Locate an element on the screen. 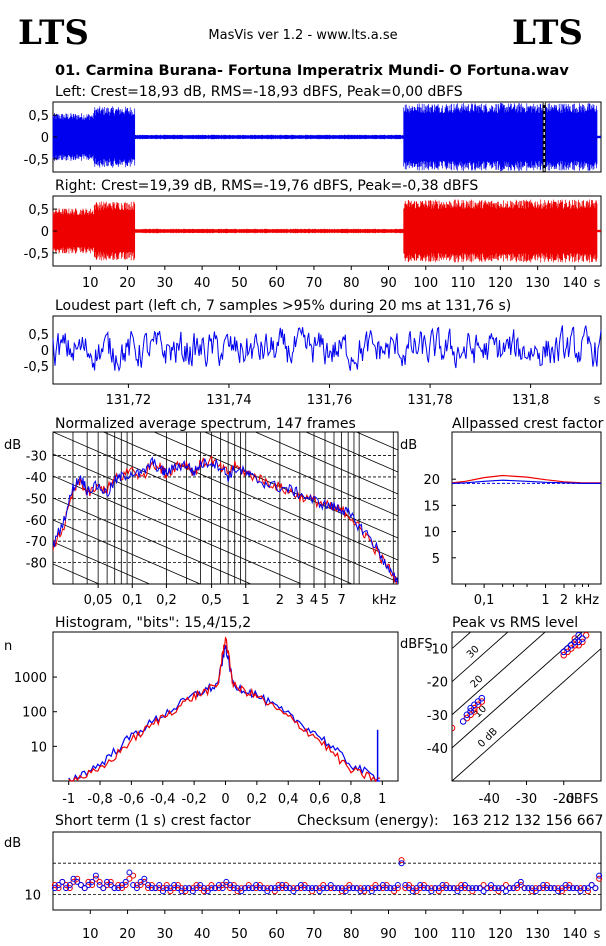  histogram-xtick-label: 0,8 is located at coordinates (351, 799).